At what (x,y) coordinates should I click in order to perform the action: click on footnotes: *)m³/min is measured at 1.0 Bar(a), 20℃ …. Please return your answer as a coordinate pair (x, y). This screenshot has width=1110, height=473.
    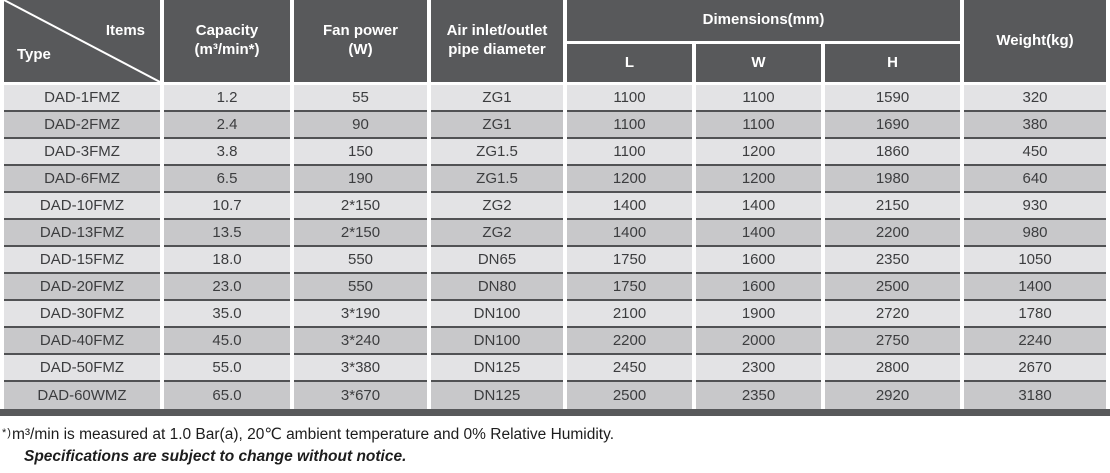
    Looking at the image, I should click on (555, 442).